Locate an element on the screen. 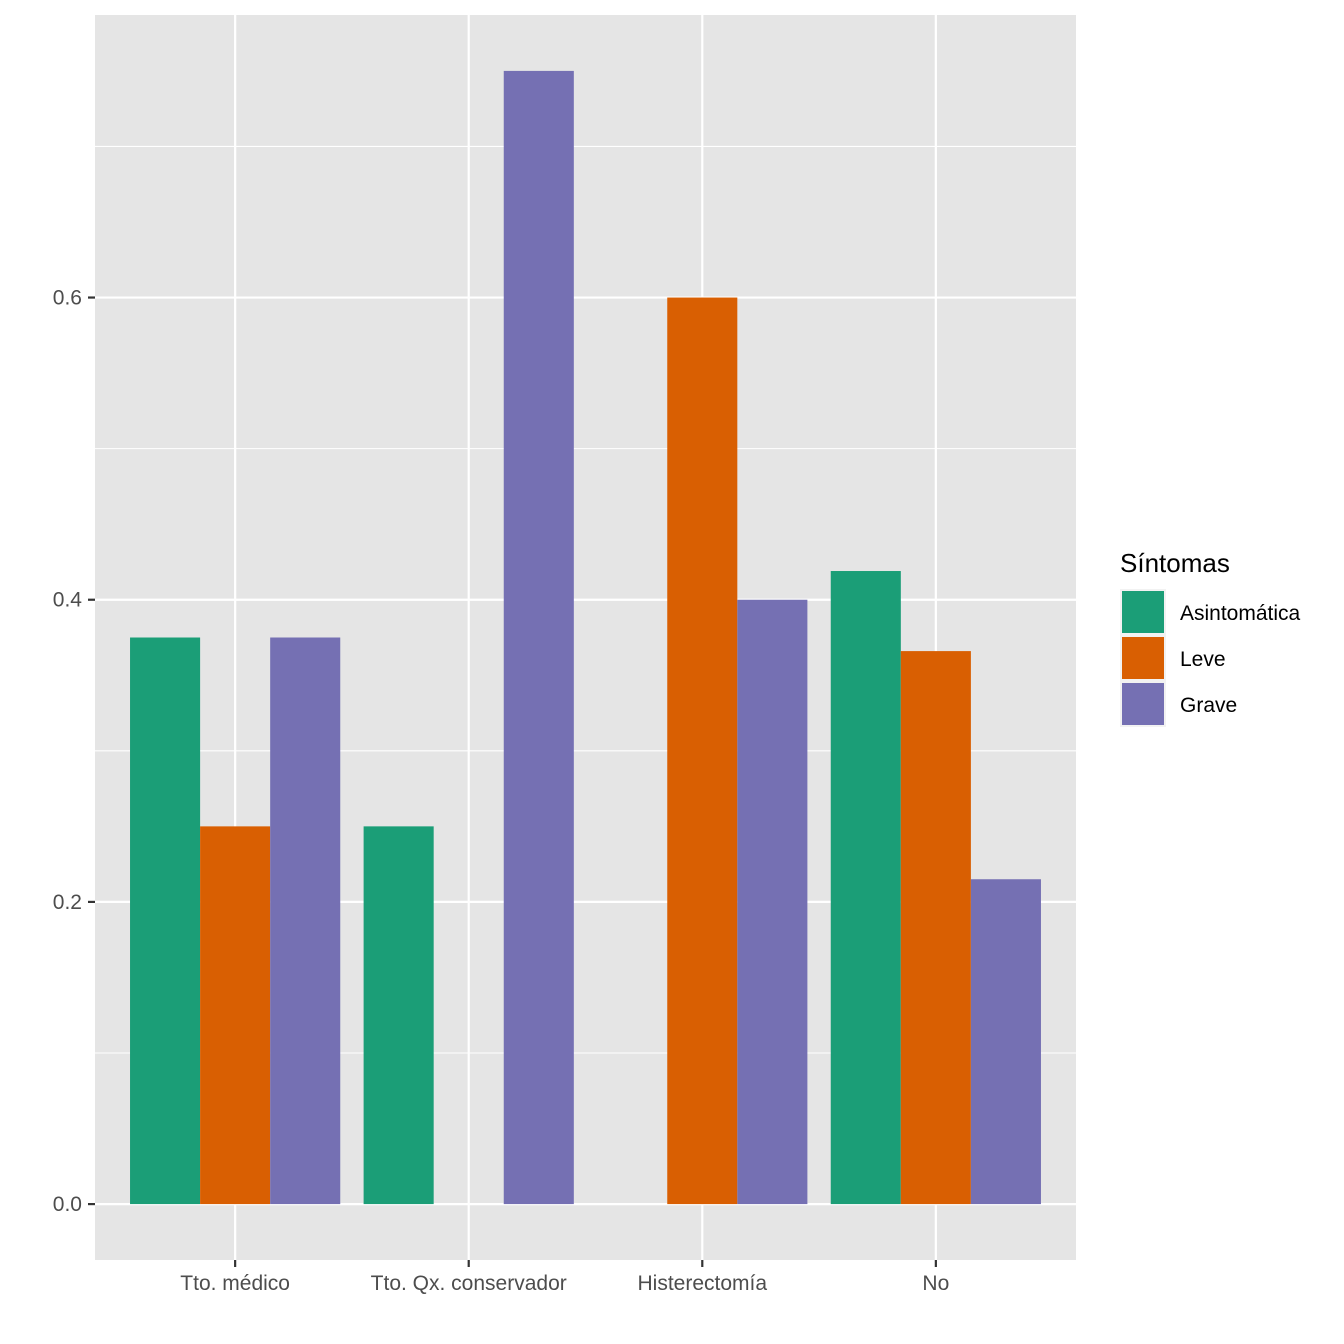 The image size is (1344, 1344). y-tick-label: 0.4 is located at coordinates (68, 600).